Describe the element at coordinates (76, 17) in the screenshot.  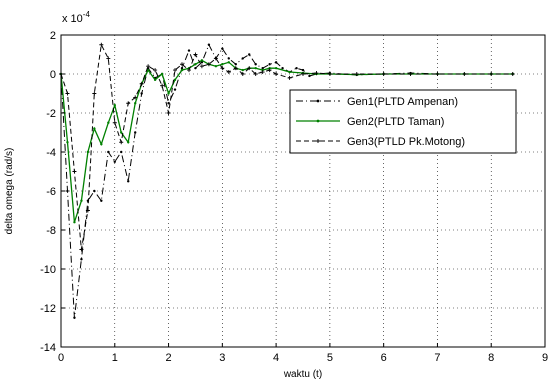
I see `y-multiplier: x 10-4` at that location.